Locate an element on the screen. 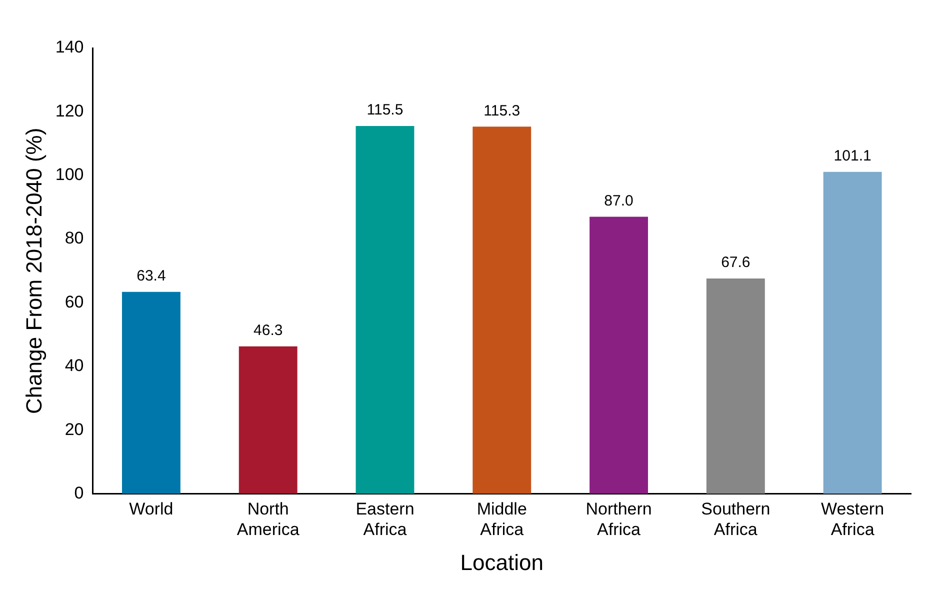 This screenshot has height=589, width=939. x-tick-label: World is located at coordinates (151, 509).